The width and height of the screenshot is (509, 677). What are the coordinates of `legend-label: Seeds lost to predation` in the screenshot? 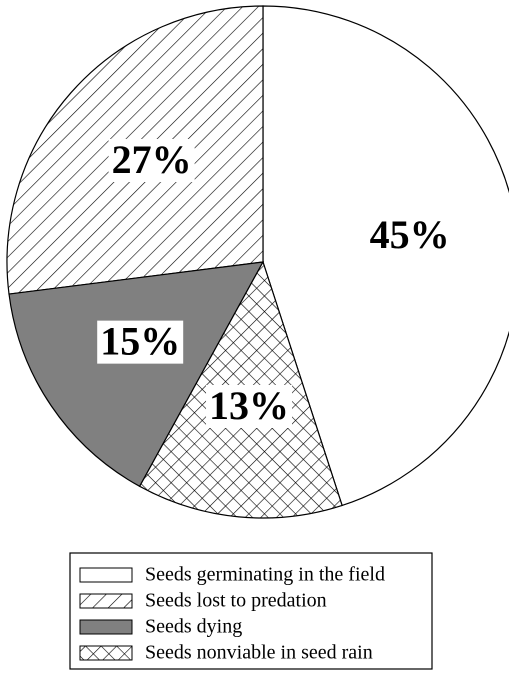 It's located at (236, 601).